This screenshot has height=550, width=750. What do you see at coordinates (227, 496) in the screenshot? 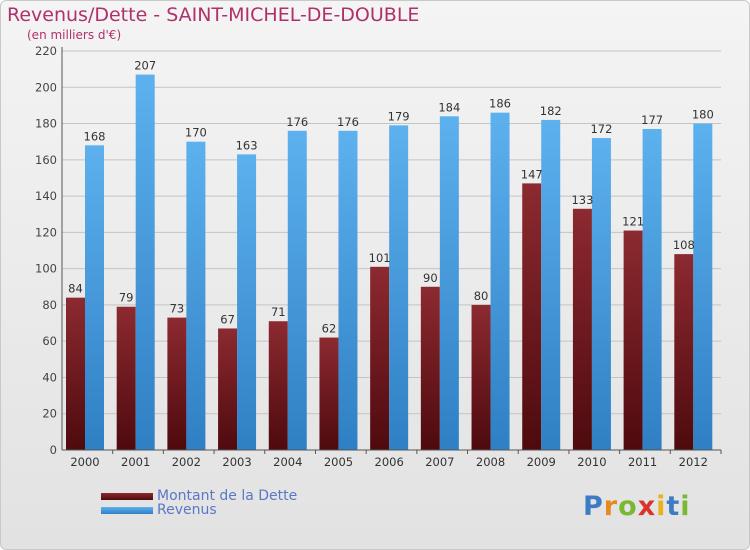
I see `legend-label-dette: Montant de la Dette` at bounding box center [227, 496].